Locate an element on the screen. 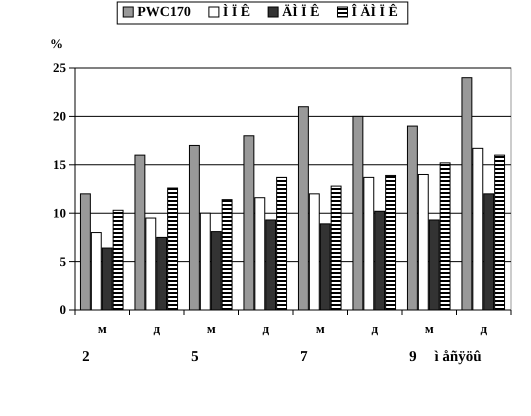 This screenshot has height=416, width=531. text: ì åñÿöû is located at coordinates (458, 357).